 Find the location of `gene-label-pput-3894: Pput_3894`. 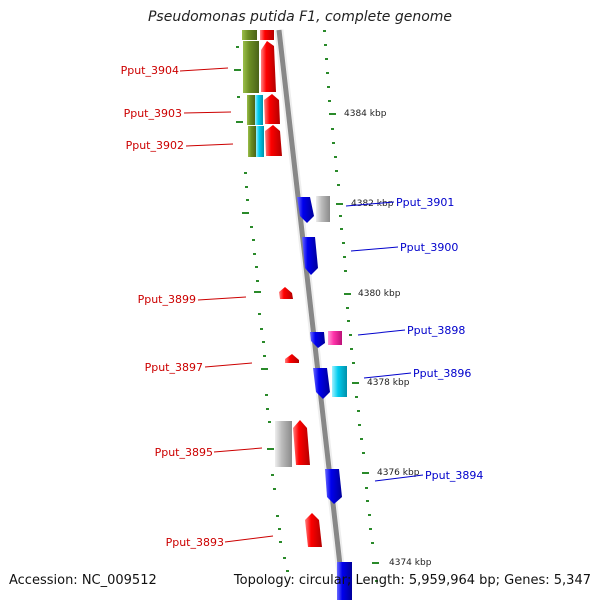

gene-label-pput-3894: Pput_3894 is located at coordinates (454, 475).